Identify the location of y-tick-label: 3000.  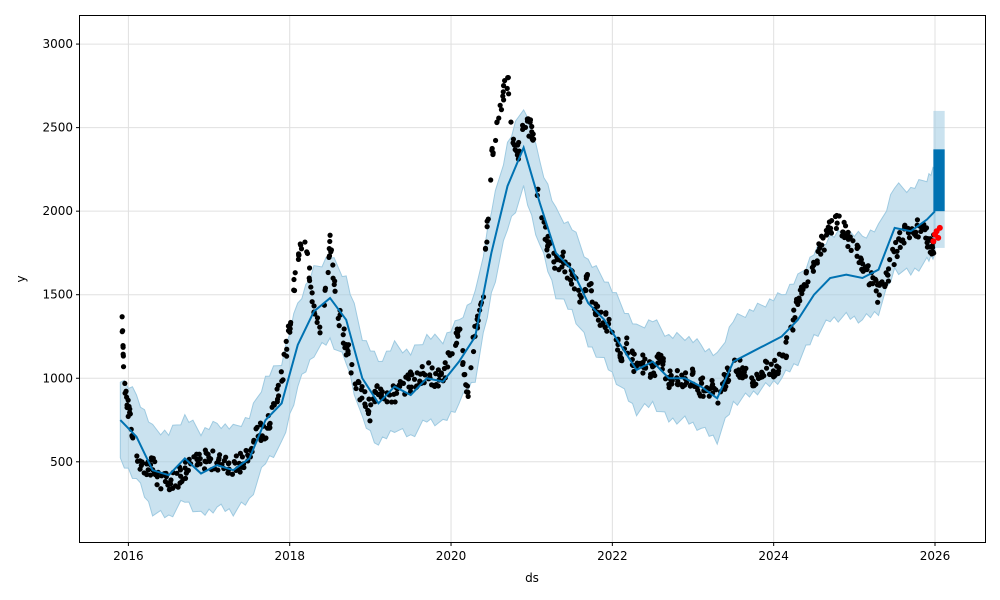
(57, 44).